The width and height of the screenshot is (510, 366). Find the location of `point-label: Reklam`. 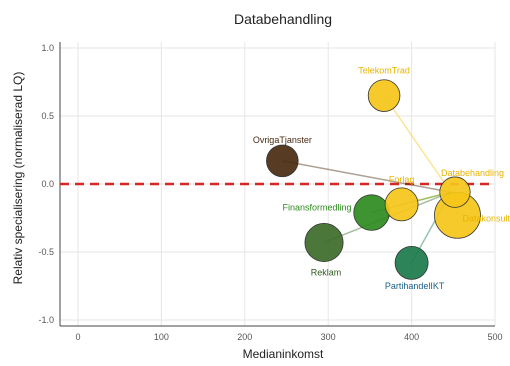

point-label: Reklam is located at coordinates (326, 272).